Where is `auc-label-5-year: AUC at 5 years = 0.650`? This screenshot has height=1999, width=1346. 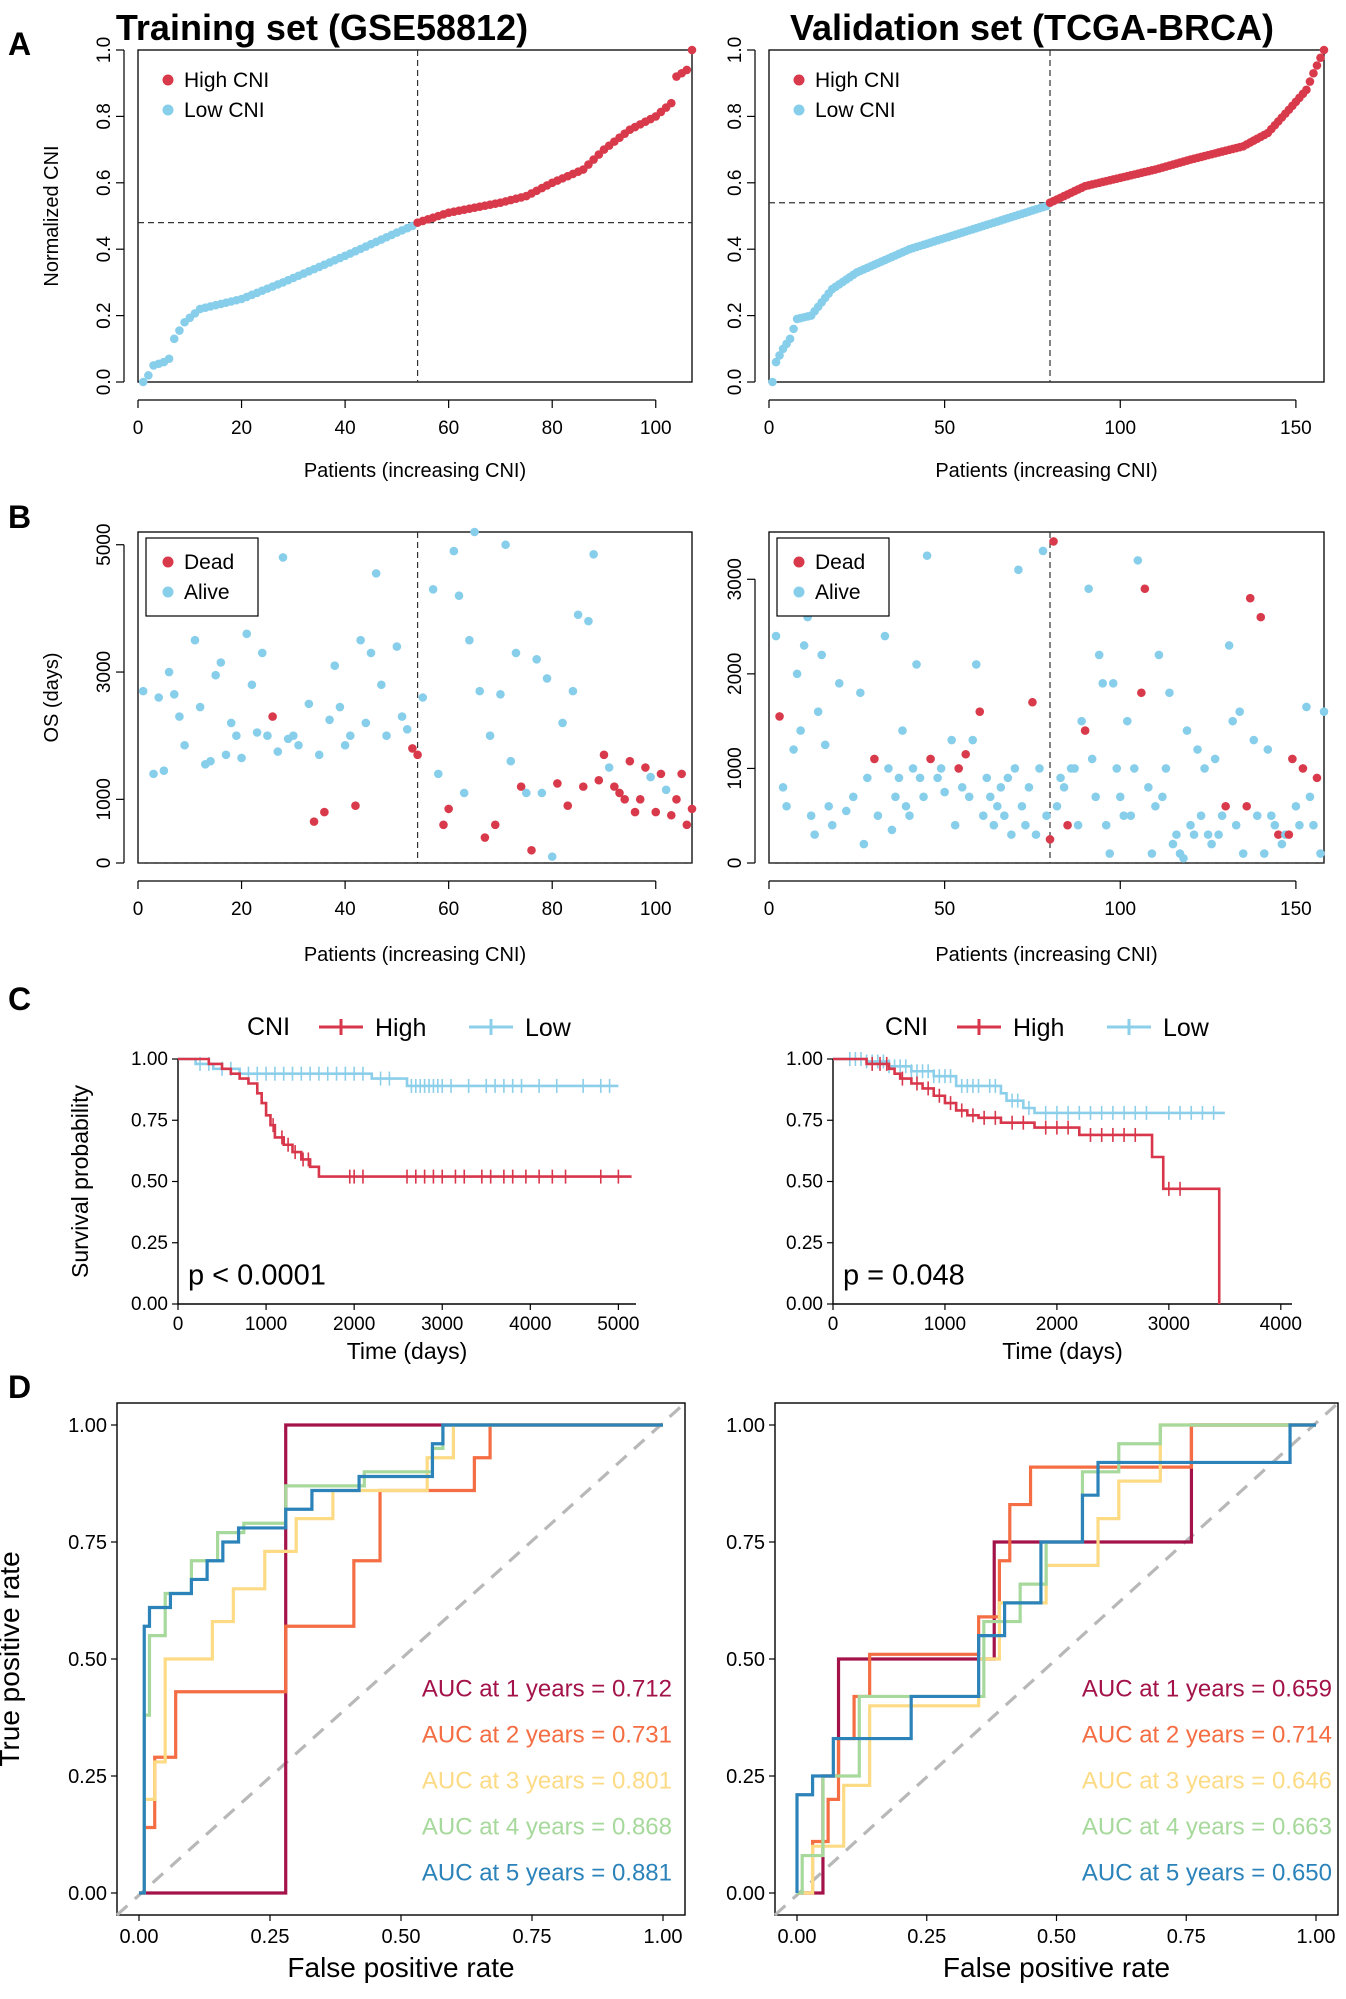 auc-label-5-year: AUC at 5 years = 0.650 is located at coordinates (1207, 1872).